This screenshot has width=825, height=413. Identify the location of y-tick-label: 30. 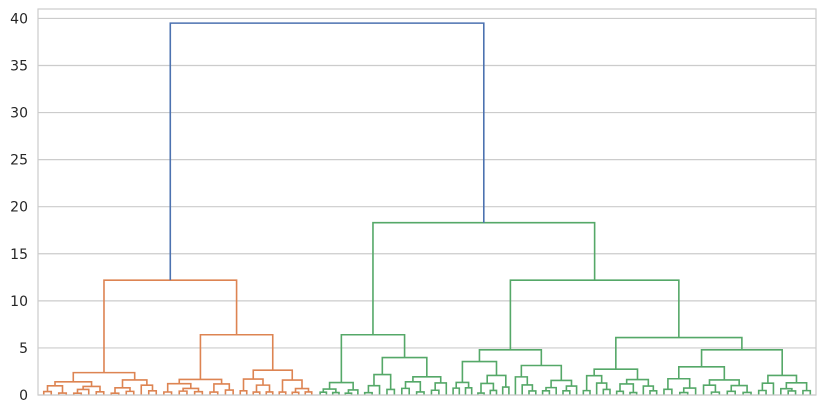
(19, 114).